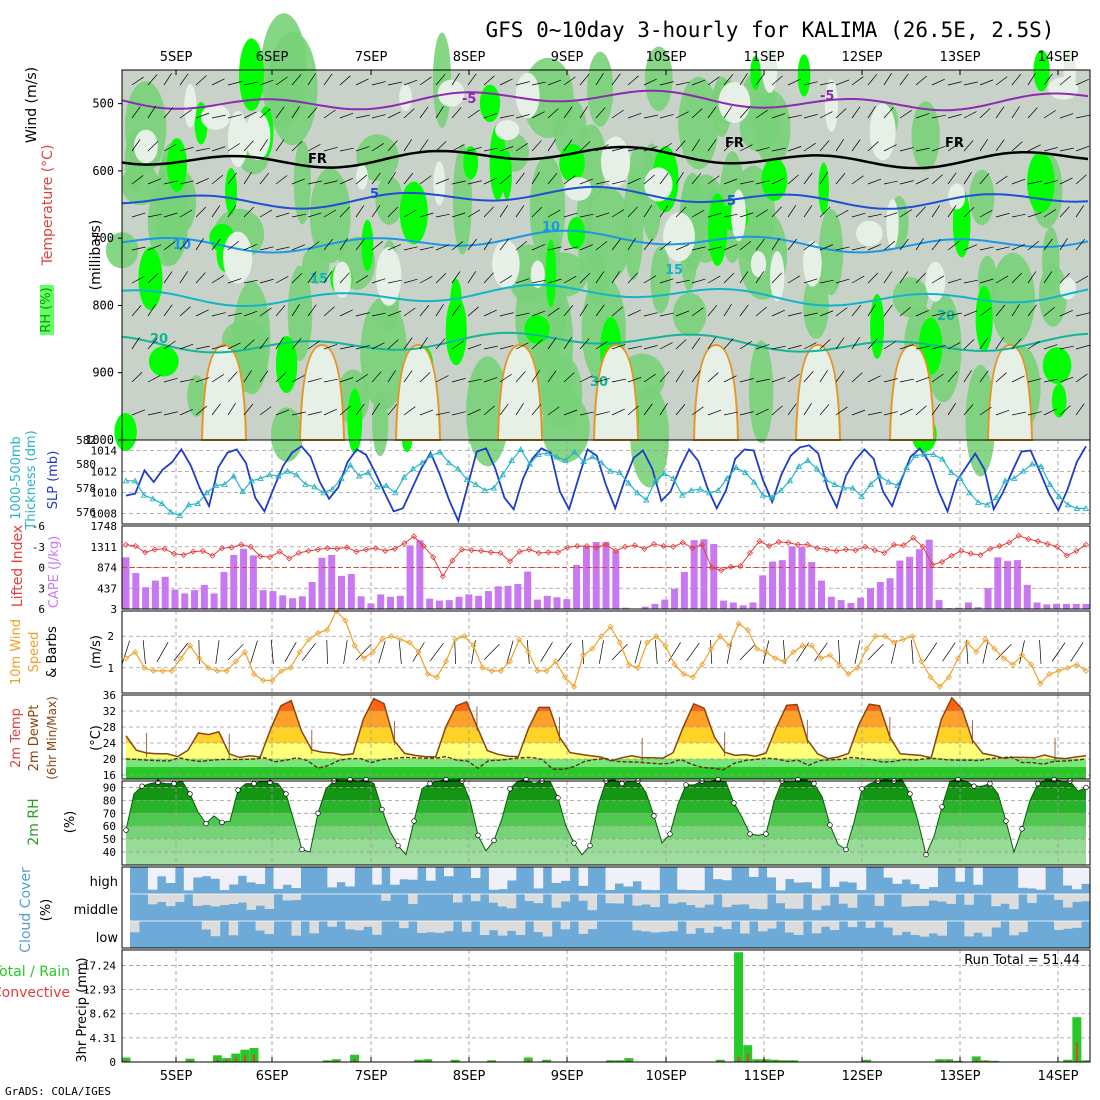 The width and height of the screenshot is (1100, 1100). What do you see at coordinates (104, 882) in the screenshot?
I see `cloud-row-high: high` at bounding box center [104, 882].